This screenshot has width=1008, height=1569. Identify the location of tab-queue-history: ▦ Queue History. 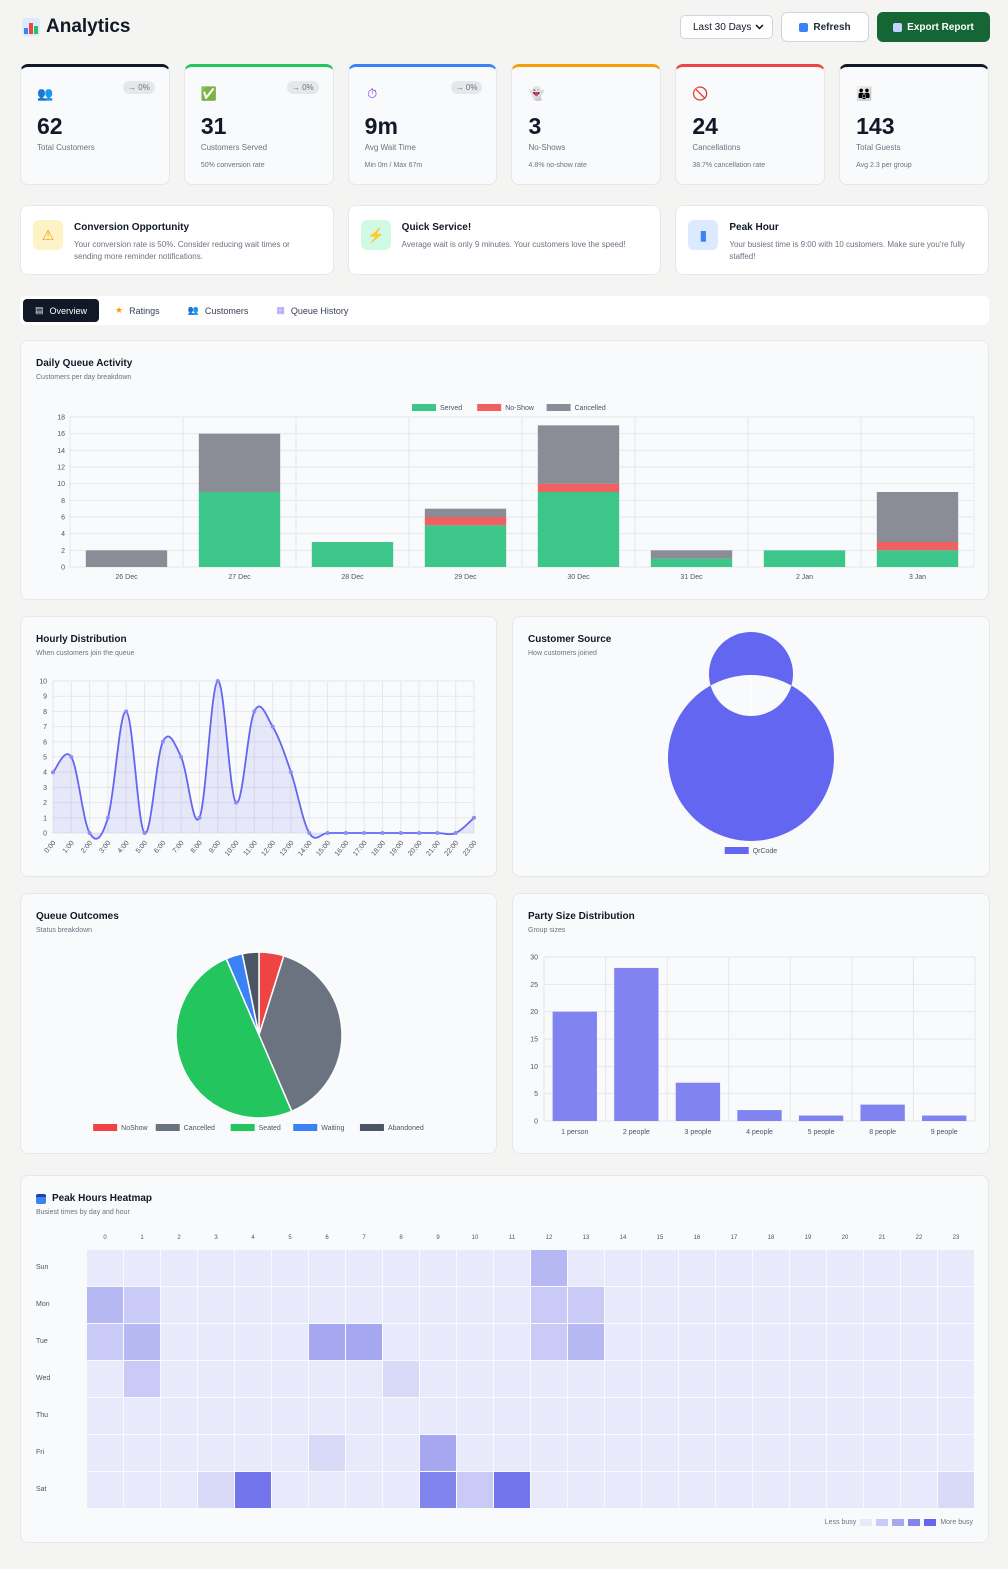
(312, 310).